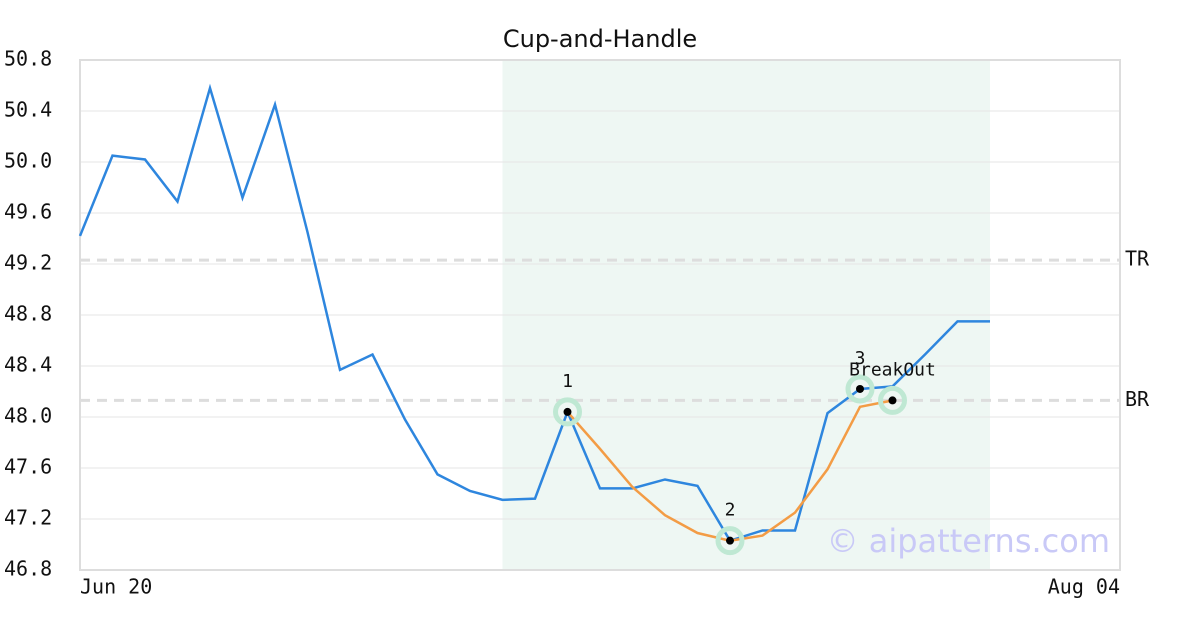 The height and width of the screenshot is (630, 1200). I want to click on level-label: TR, so click(1137, 259).